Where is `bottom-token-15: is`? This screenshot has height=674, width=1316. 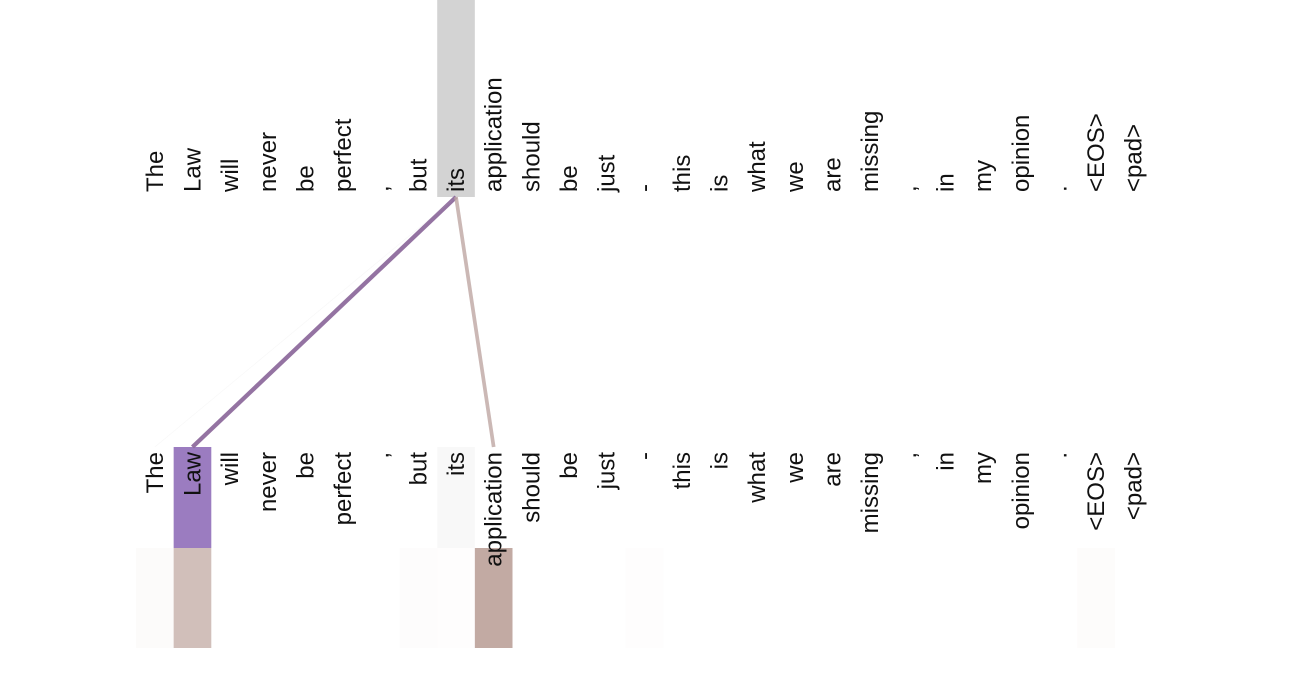
bottom-token-15: is is located at coordinates (720, 460).